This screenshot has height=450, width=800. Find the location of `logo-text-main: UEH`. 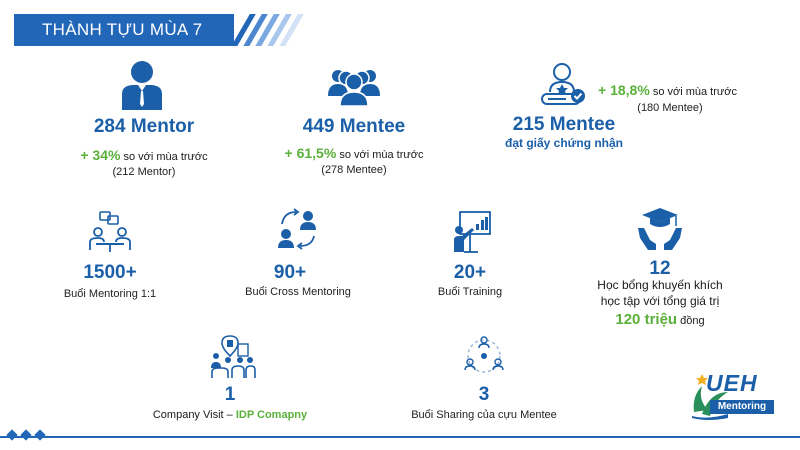

logo-text-main: UEH is located at coordinates (732, 383).